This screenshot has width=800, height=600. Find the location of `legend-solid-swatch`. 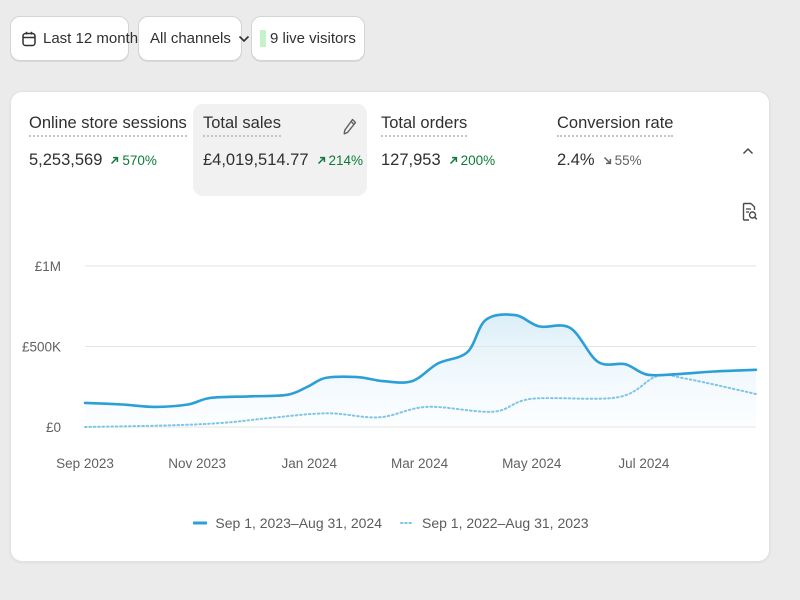

legend-solid-swatch is located at coordinates (200, 523).